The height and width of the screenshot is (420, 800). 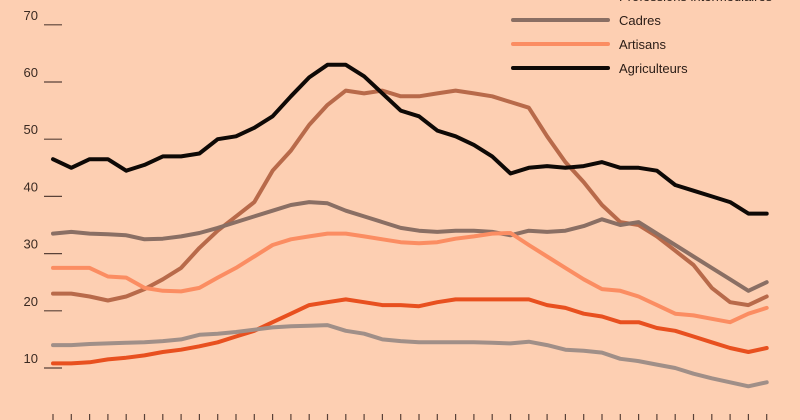 What do you see at coordinates (410, 417) in the screenshot?
I see `x-axis` at bounding box center [410, 417].